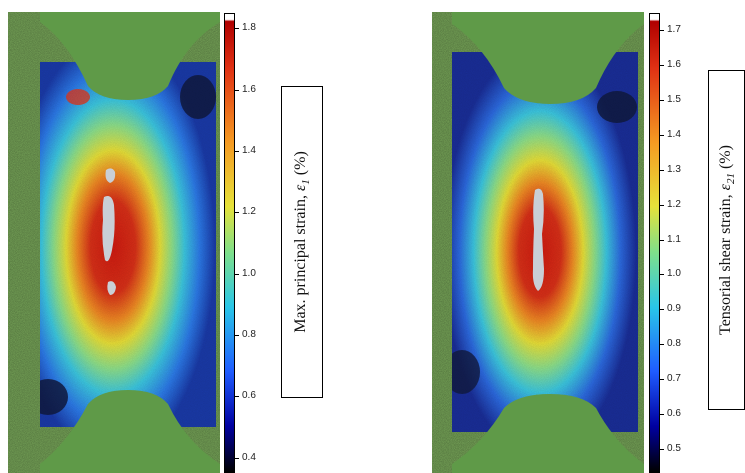 The height and width of the screenshot is (473, 745). I want to click on colorbar-tick-label: 1.3, so click(674, 169).